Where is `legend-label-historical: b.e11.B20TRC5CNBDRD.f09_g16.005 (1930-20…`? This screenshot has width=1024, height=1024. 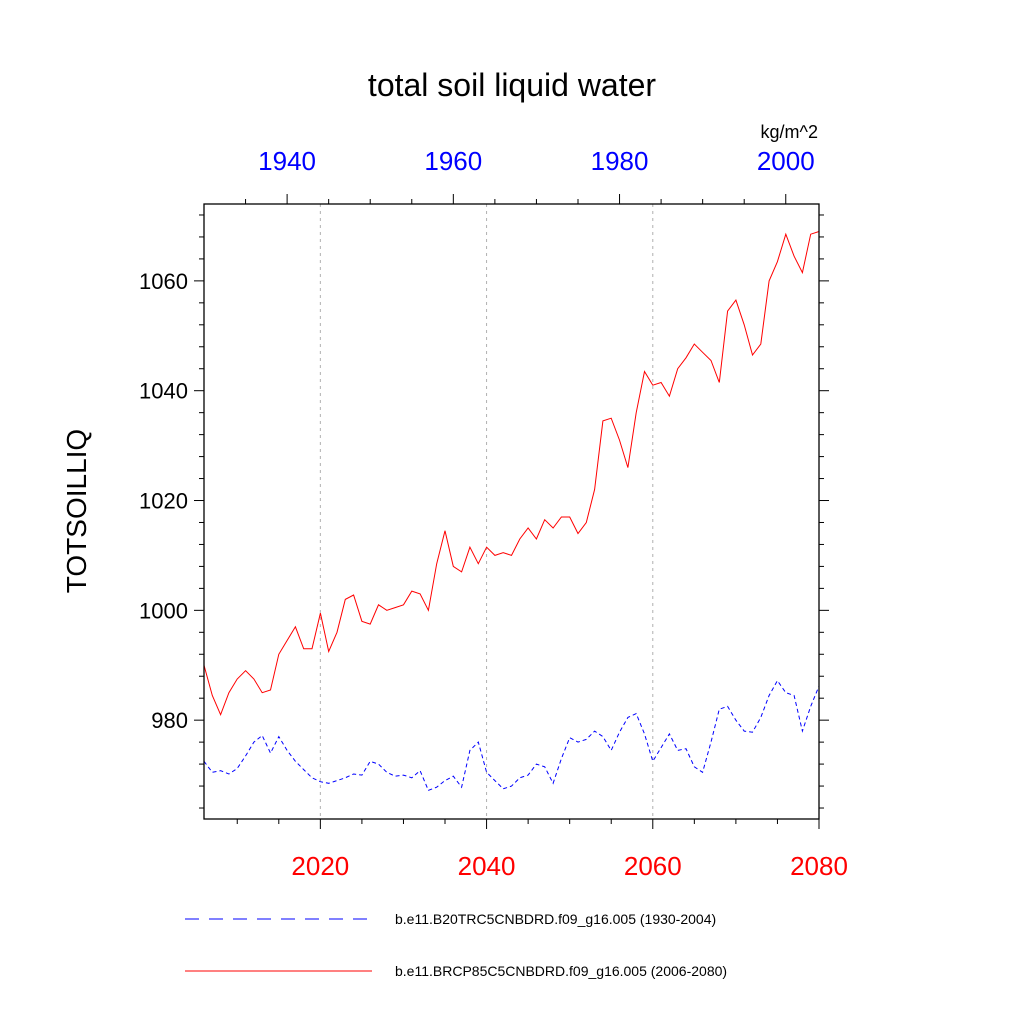
legend-label-historical: b.e11.B20TRC5CNBDRD.f09_g16.005 (1930-20… is located at coordinates (555, 919).